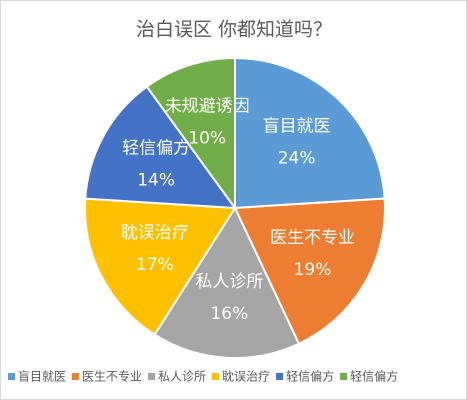  I want to click on slice-value-label: 17%, so click(155, 265).